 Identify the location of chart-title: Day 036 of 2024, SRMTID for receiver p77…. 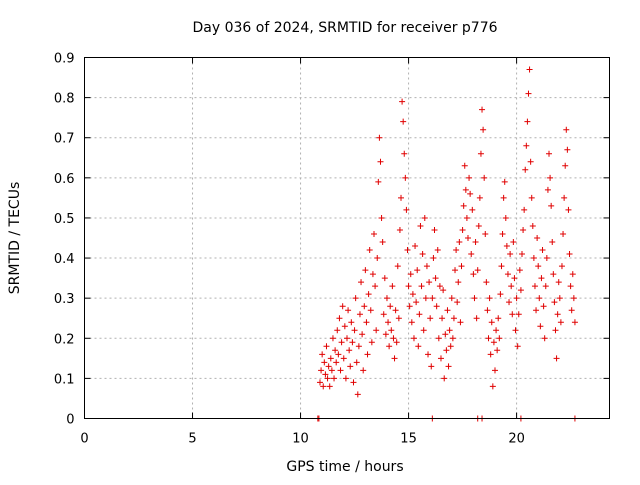
(344, 28).